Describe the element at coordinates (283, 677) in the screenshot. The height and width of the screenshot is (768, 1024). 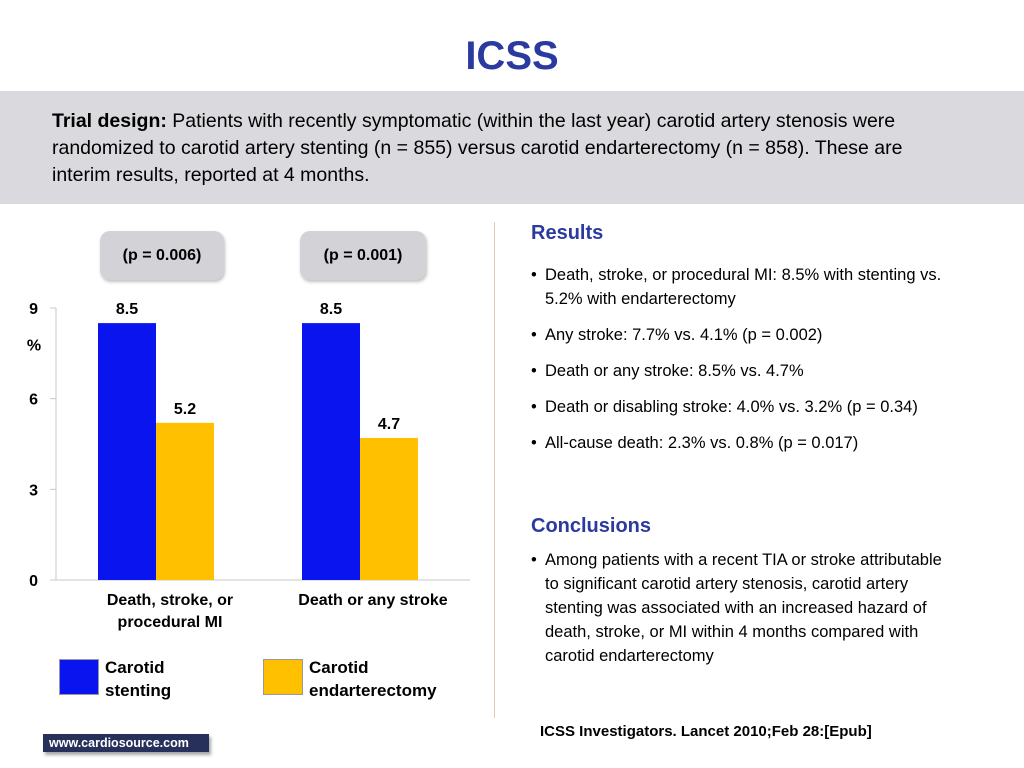
I see `legend-swatch-endarterectomy` at that location.